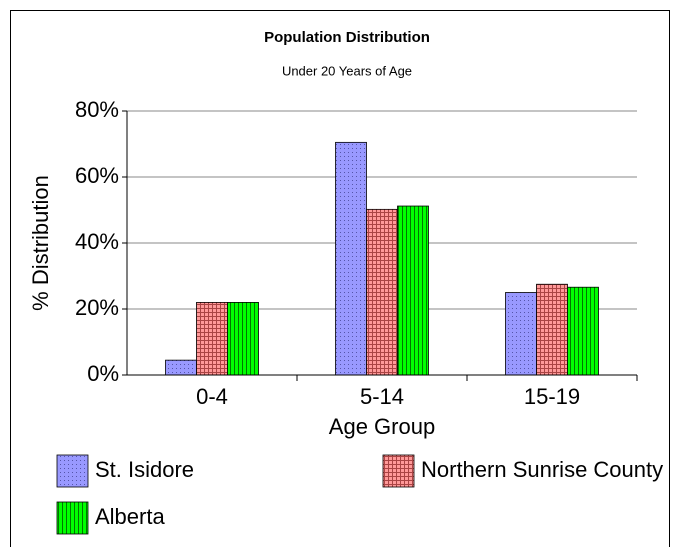 This screenshot has height=547, width=680. Describe the element at coordinates (97, 307) in the screenshot. I see `y-tick-label: 20%` at that location.